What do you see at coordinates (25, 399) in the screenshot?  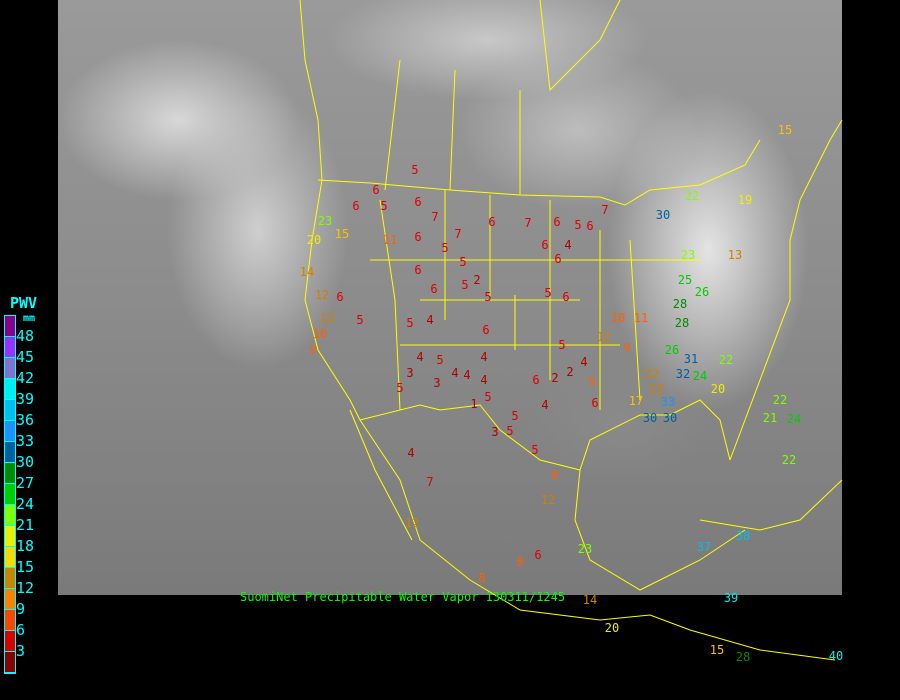 I see `legend-label: 39` at bounding box center [25, 399].